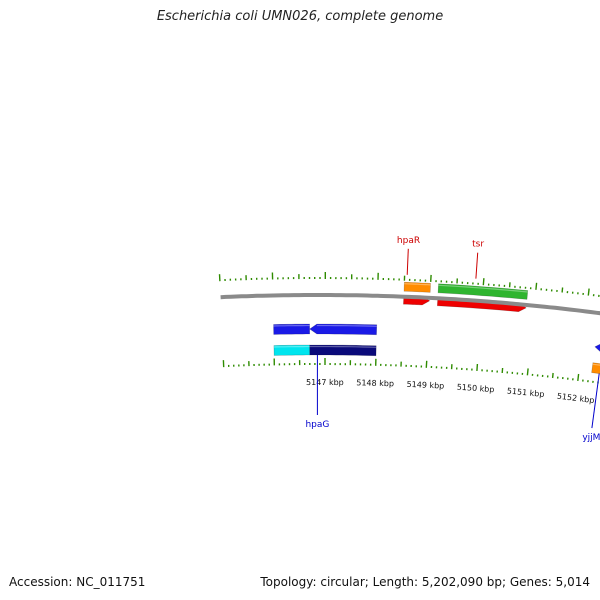 The height and width of the screenshot is (600, 600). Describe the element at coordinates (77, 582) in the screenshot. I see `accession-text: Accession: NC_011751` at that location.